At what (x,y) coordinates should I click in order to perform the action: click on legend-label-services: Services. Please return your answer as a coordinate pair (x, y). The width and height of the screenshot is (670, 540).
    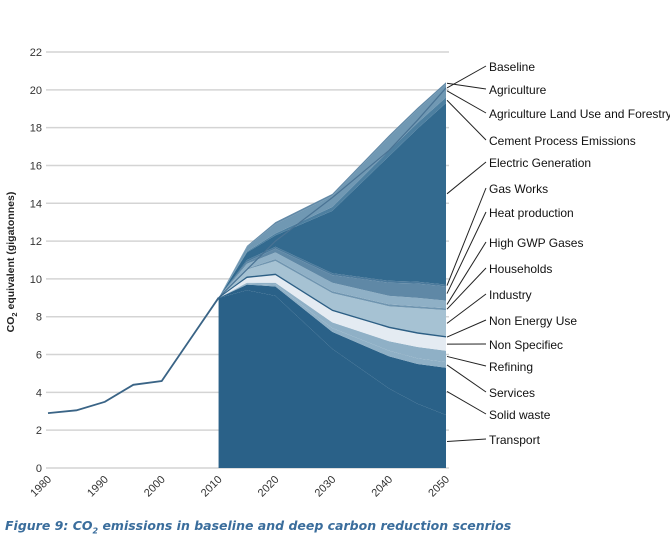
    Looking at the image, I should click on (512, 393).